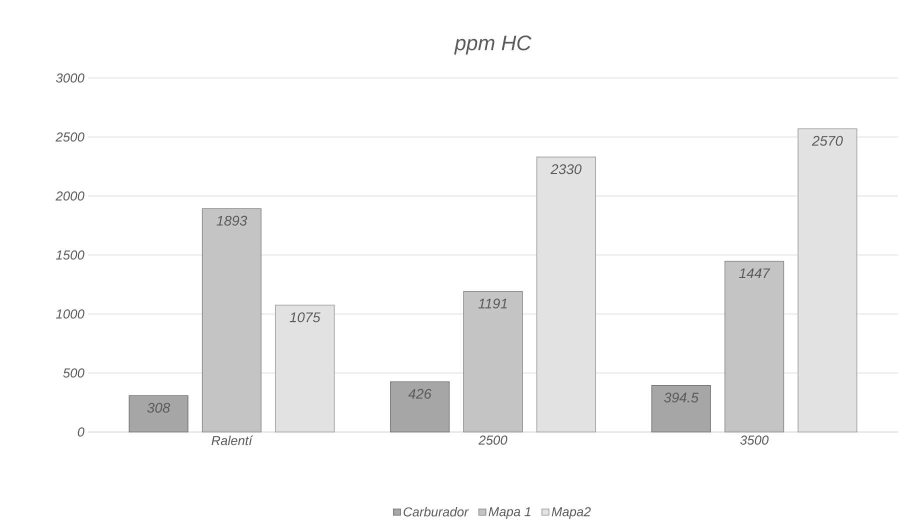 The width and height of the screenshot is (918, 529). I want to click on y-tick-label: 0, so click(81, 432).